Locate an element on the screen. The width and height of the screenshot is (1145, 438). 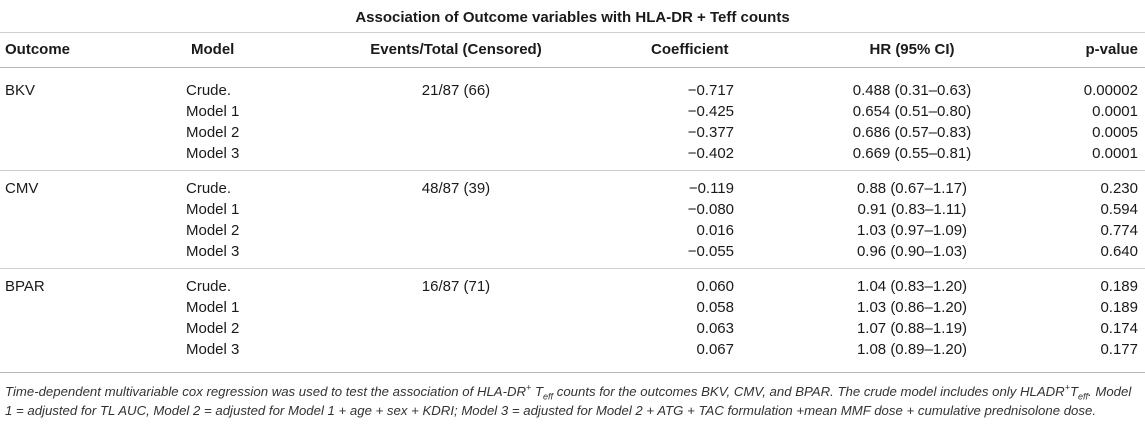
table-row: Crude. −0.119 0.88 (0.67–1.17) 0.230 is located at coordinates (572, 188).